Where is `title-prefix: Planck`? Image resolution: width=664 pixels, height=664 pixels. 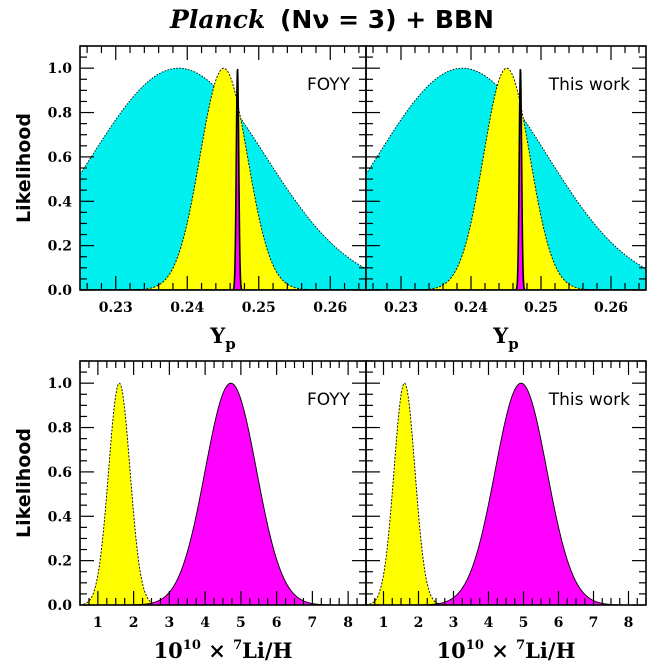 title-prefix: Planck is located at coordinates (217, 19).